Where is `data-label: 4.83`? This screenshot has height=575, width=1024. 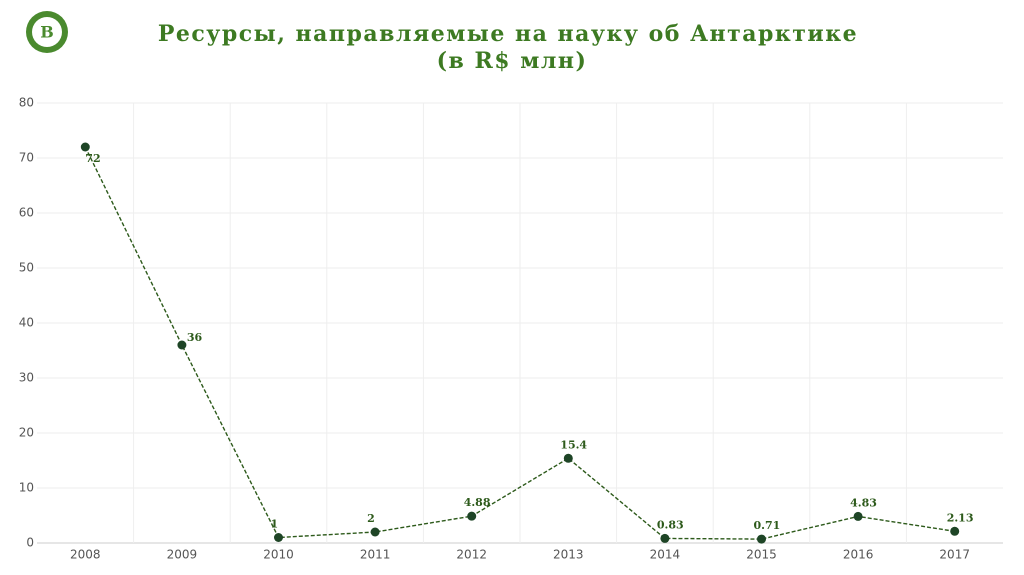 data-label: 4.83 is located at coordinates (863, 502).